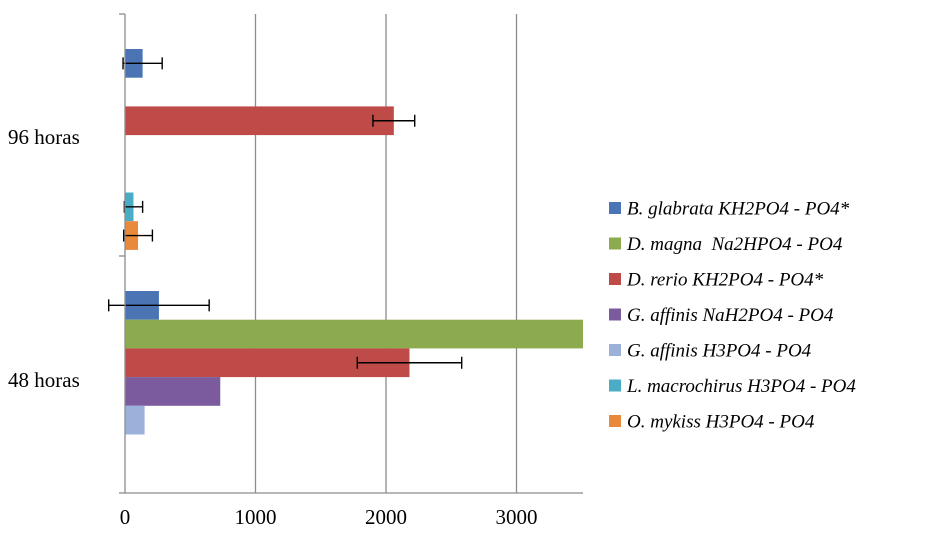 The height and width of the screenshot is (538, 941). I want to click on x-tick-label: 2000, so click(386, 517).